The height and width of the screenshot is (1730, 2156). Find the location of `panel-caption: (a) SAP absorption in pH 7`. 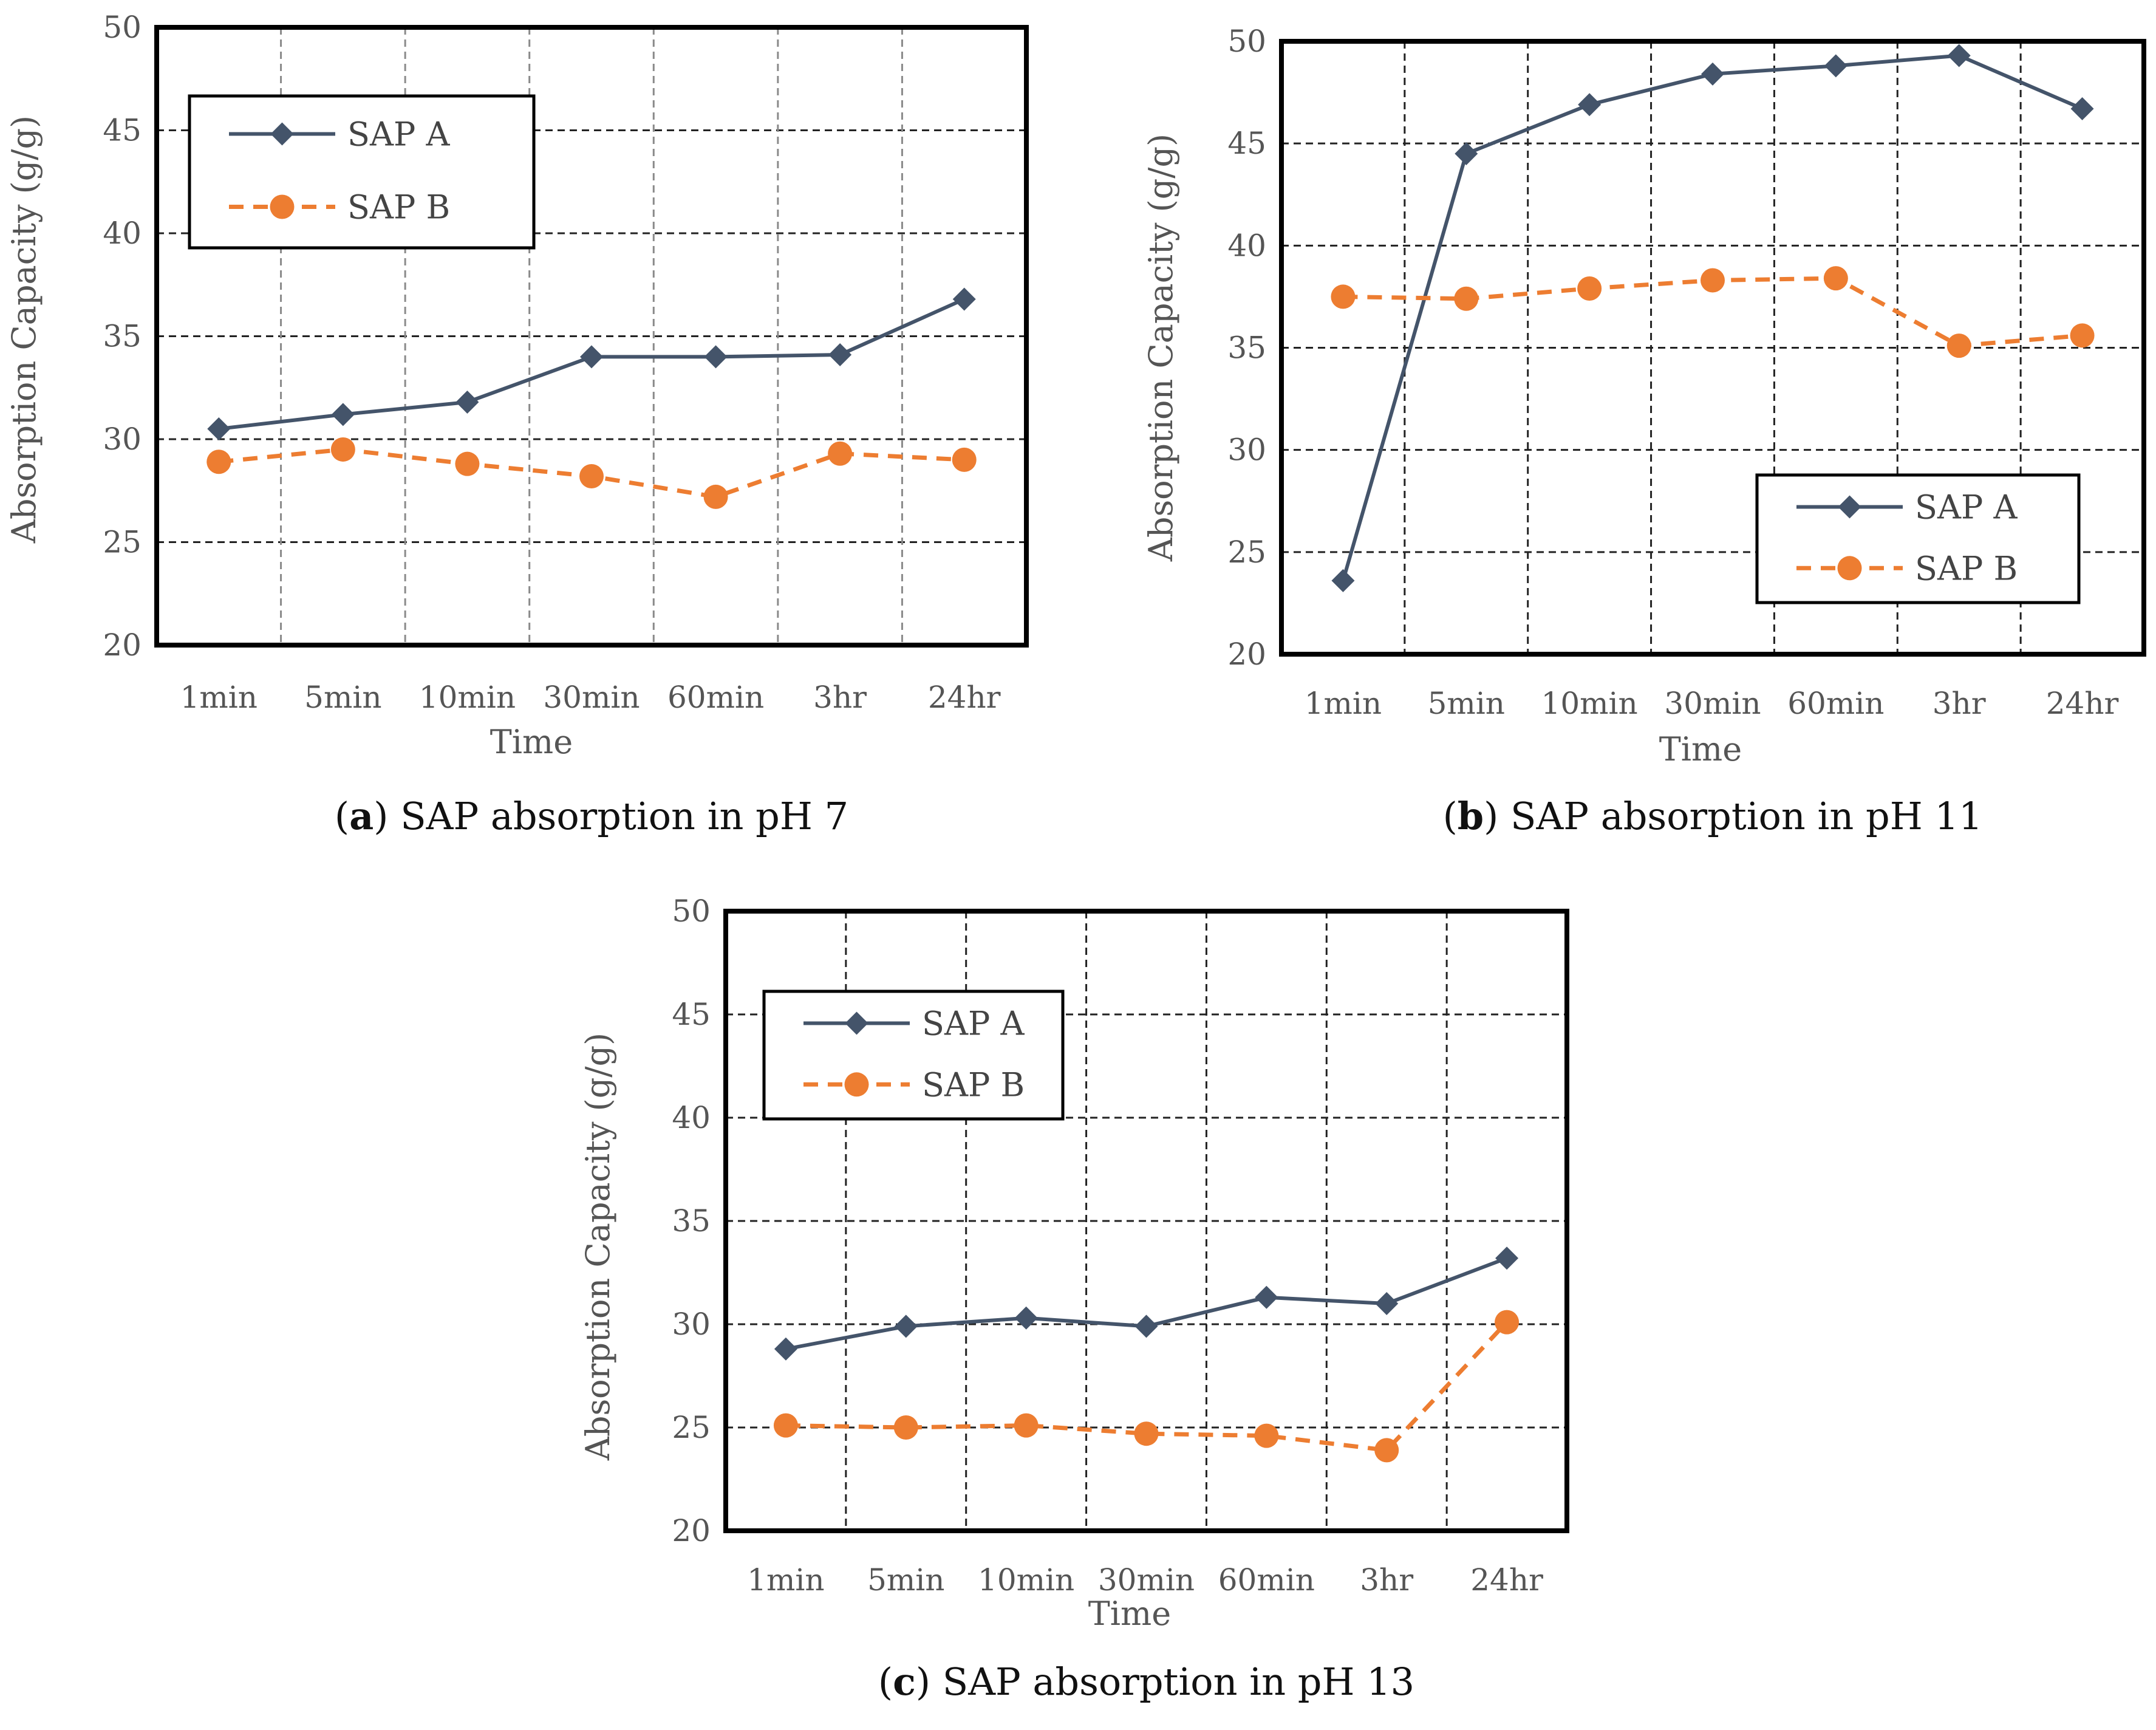

panel-caption: (a) SAP absorption in pH 7 is located at coordinates (591, 816).